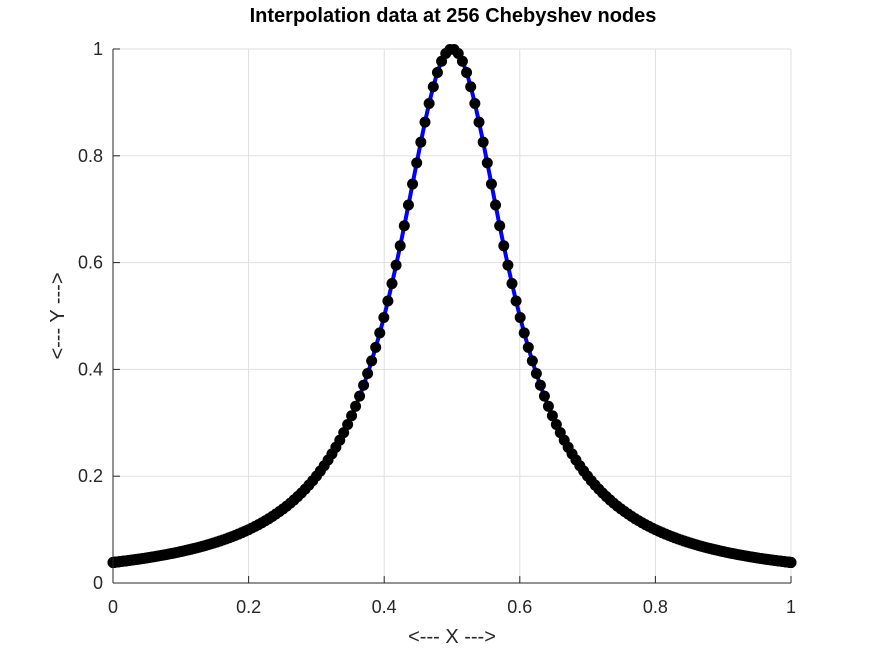 This screenshot has width=873, height=655. What do you see at coordinates (90, 476) in the screenshot?
I see `y-tick-label: 0.2` at bounding box center [90, 476].